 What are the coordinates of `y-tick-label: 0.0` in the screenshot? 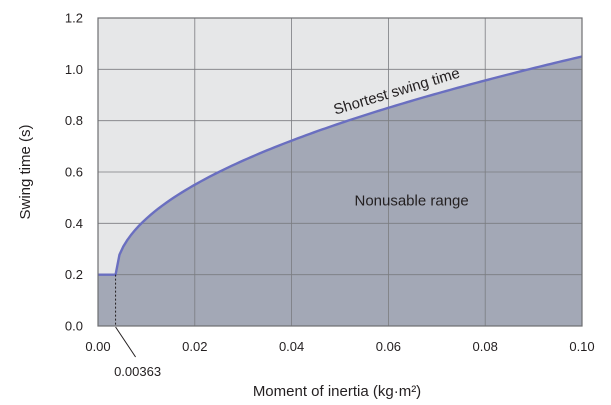 It's located at (74, 326).